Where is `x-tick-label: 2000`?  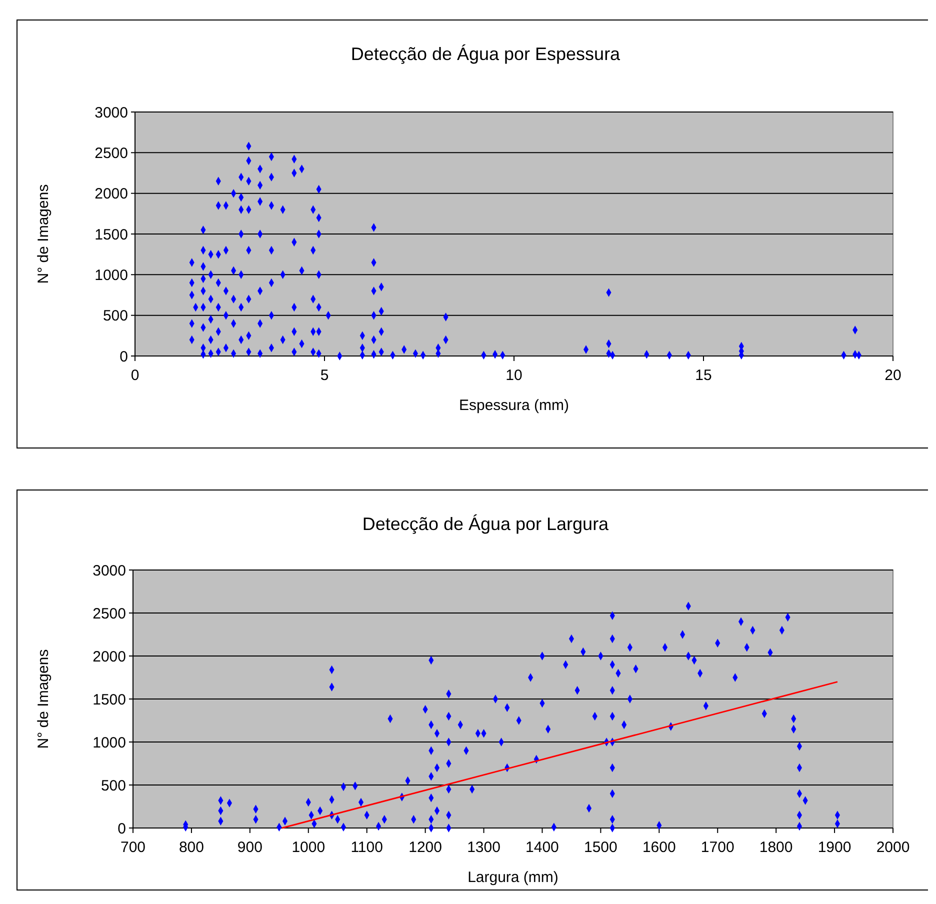
x-tick-label: 2000 is located at coordinates (893, 847).